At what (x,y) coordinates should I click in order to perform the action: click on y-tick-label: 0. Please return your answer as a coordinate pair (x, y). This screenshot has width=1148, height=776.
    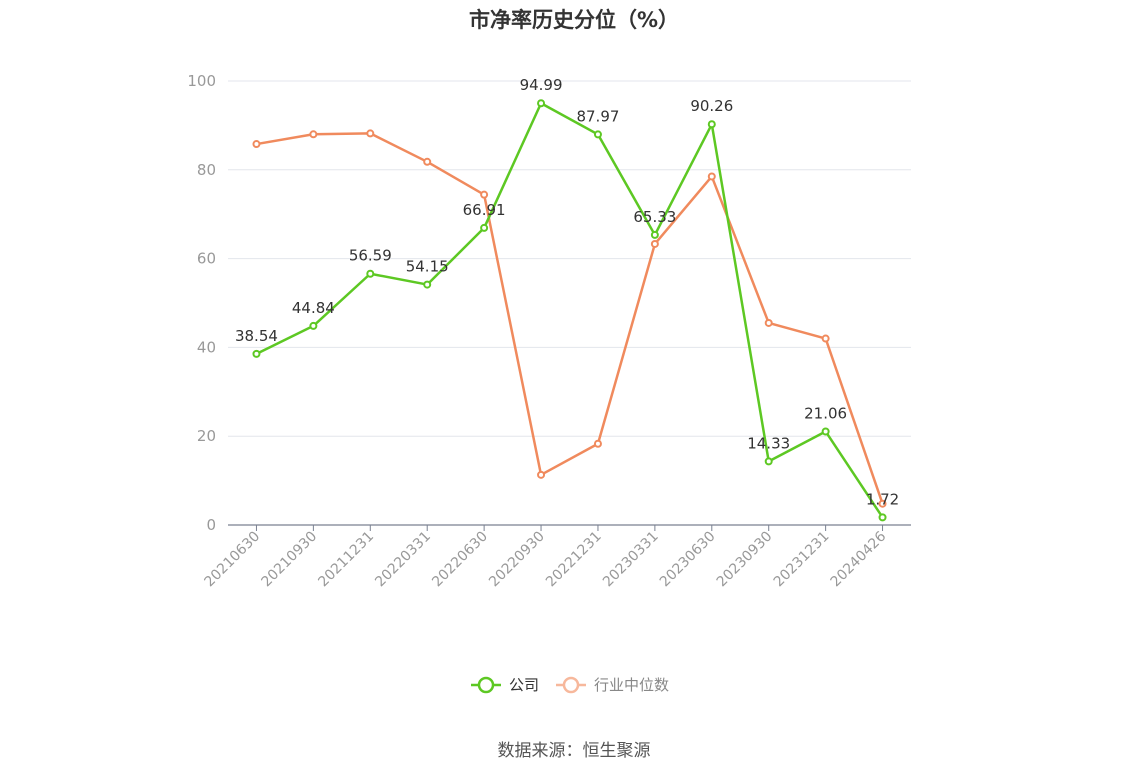
    Looking at the image, I should click on (211, 525).